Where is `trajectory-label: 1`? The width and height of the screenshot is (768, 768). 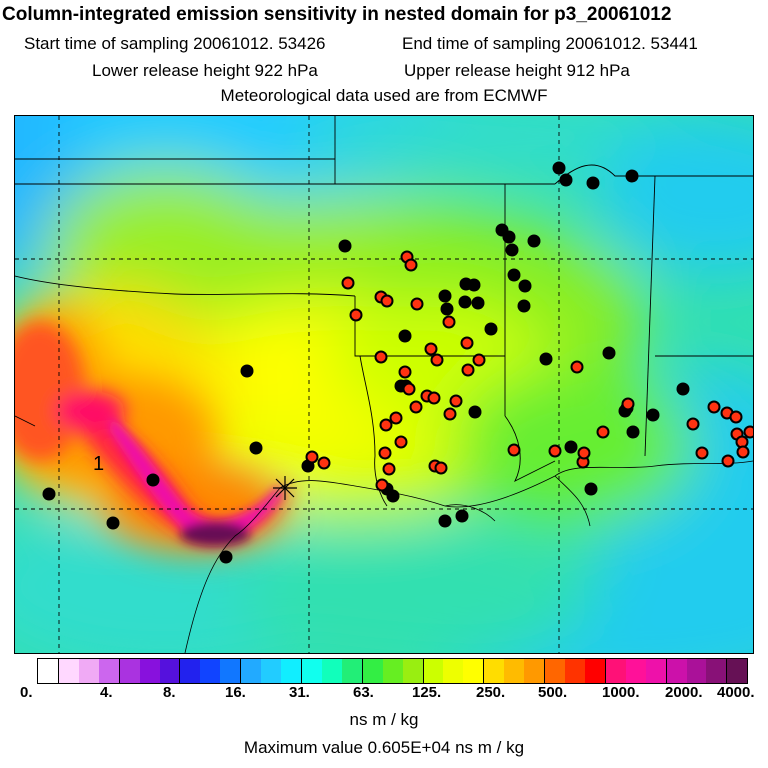 trajectory-label: 1 is located at coordinates (98, 464).